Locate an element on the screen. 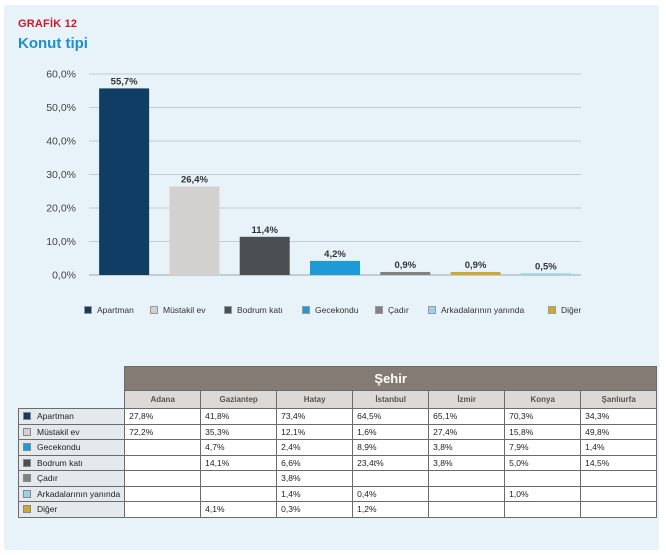  table-cell: 8,9% is located at coordinates (391, 447).